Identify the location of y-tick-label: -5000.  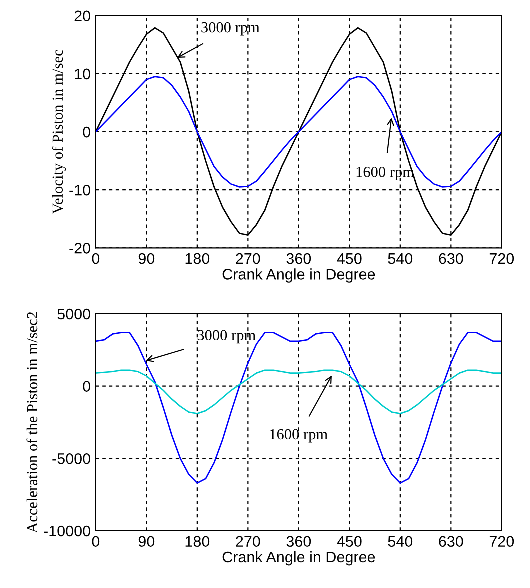
(71, 459).